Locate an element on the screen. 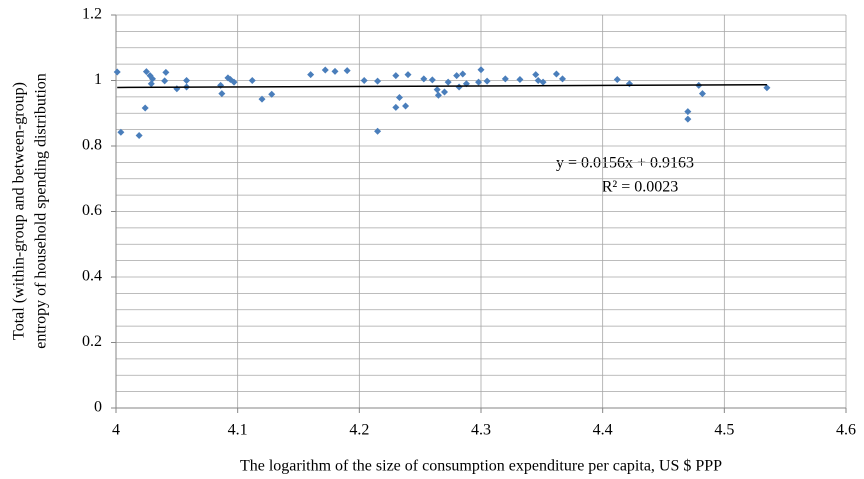  y-tick-label: 0 is located at coordinates (98, 407).